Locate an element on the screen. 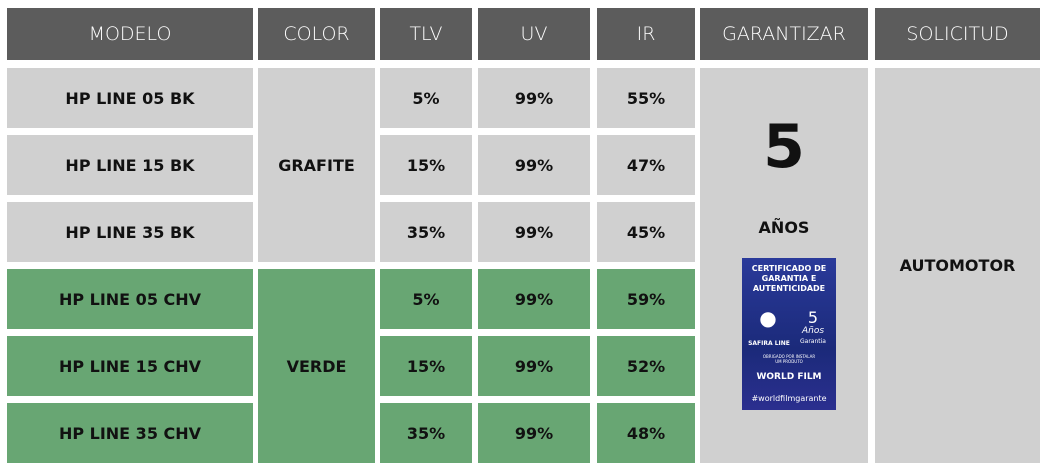 The image size is (1048, 468). cert-years-text: Años is located at coordinates (813, 331).